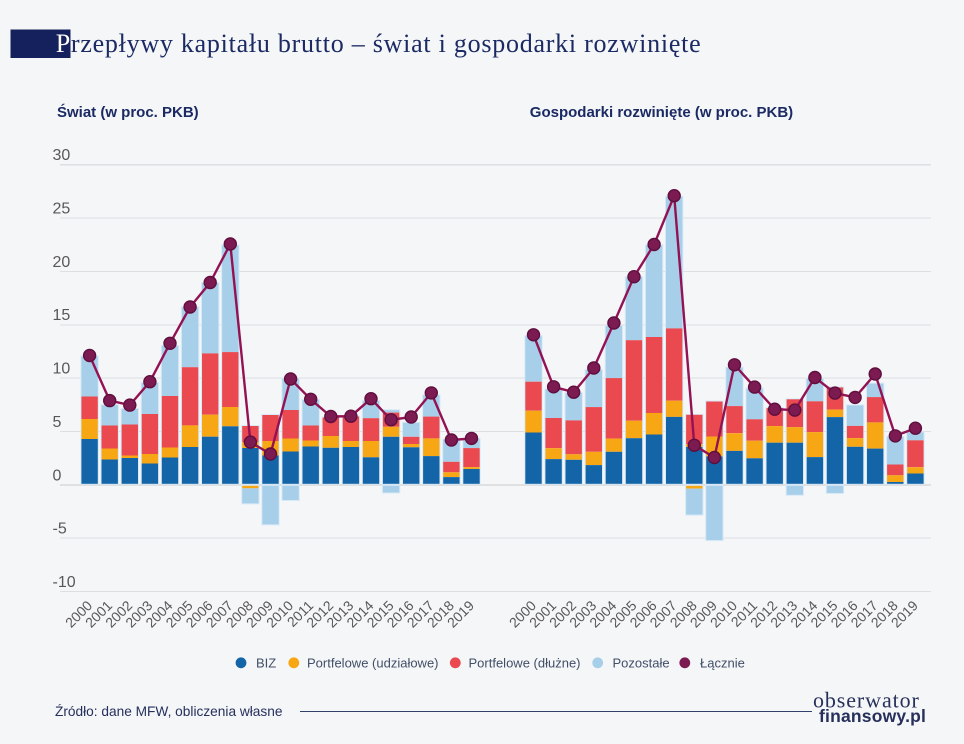 The image size is (964, 744). What do you see at coordinates (128, 112) in the screenshot?
I see `svg-text: Świat (w proc. PKB)` at bounding box center [128, 112].